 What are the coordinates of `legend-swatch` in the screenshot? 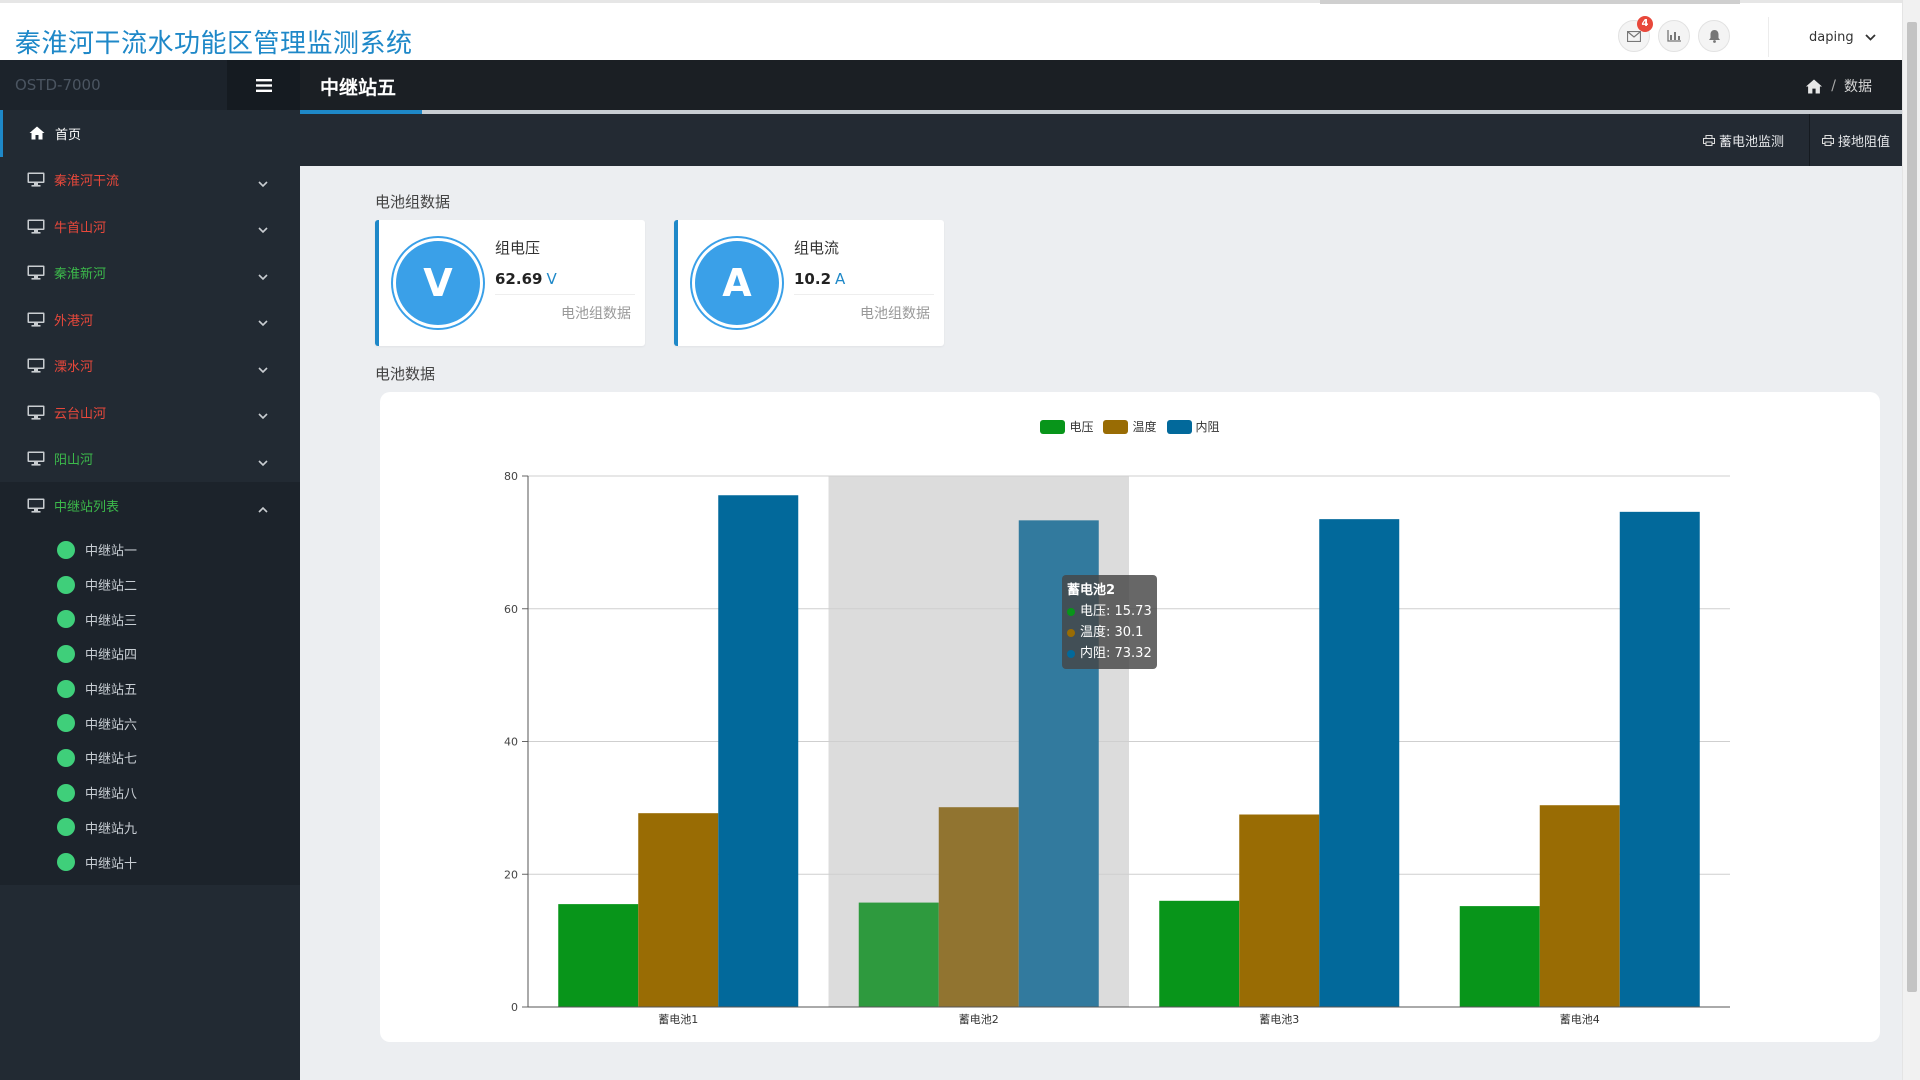 It's located at (1179, 426).